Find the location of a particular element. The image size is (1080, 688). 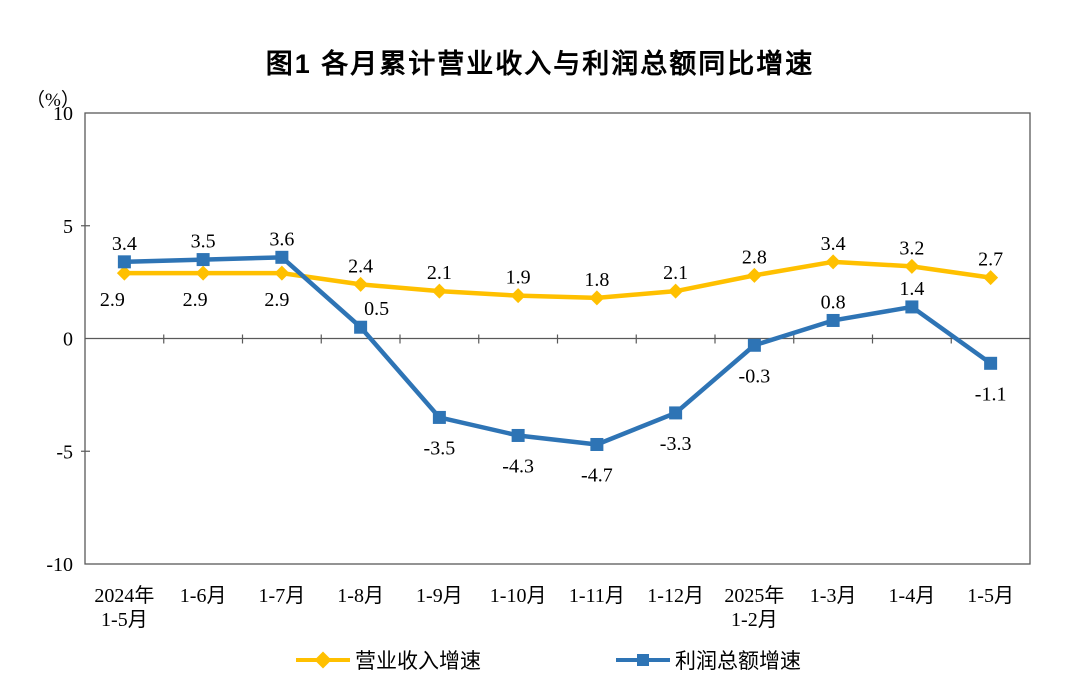

x-tick-label: 1-10月 is located at coordinates (518, 596).